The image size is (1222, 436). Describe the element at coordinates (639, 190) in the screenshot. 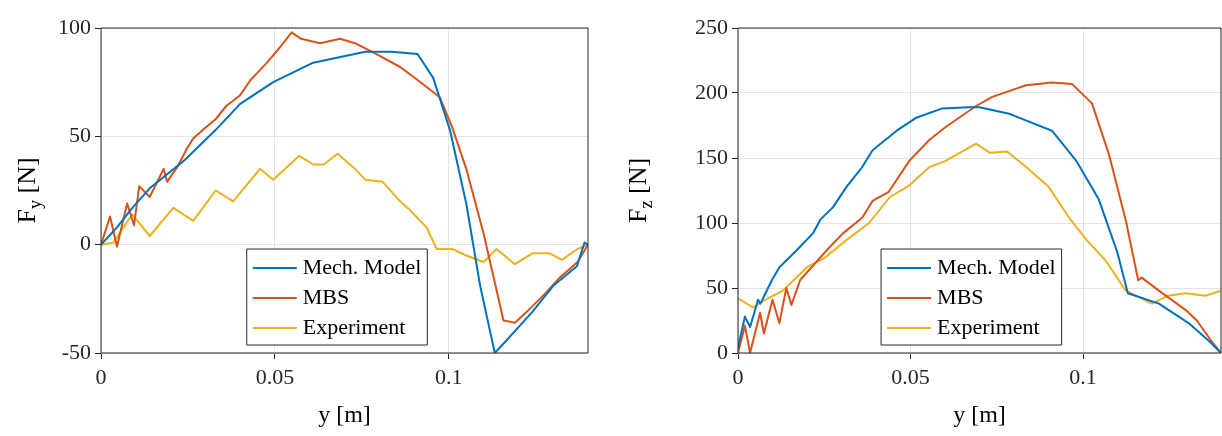

I see `y-axis-title: Fz [N]` at that location.